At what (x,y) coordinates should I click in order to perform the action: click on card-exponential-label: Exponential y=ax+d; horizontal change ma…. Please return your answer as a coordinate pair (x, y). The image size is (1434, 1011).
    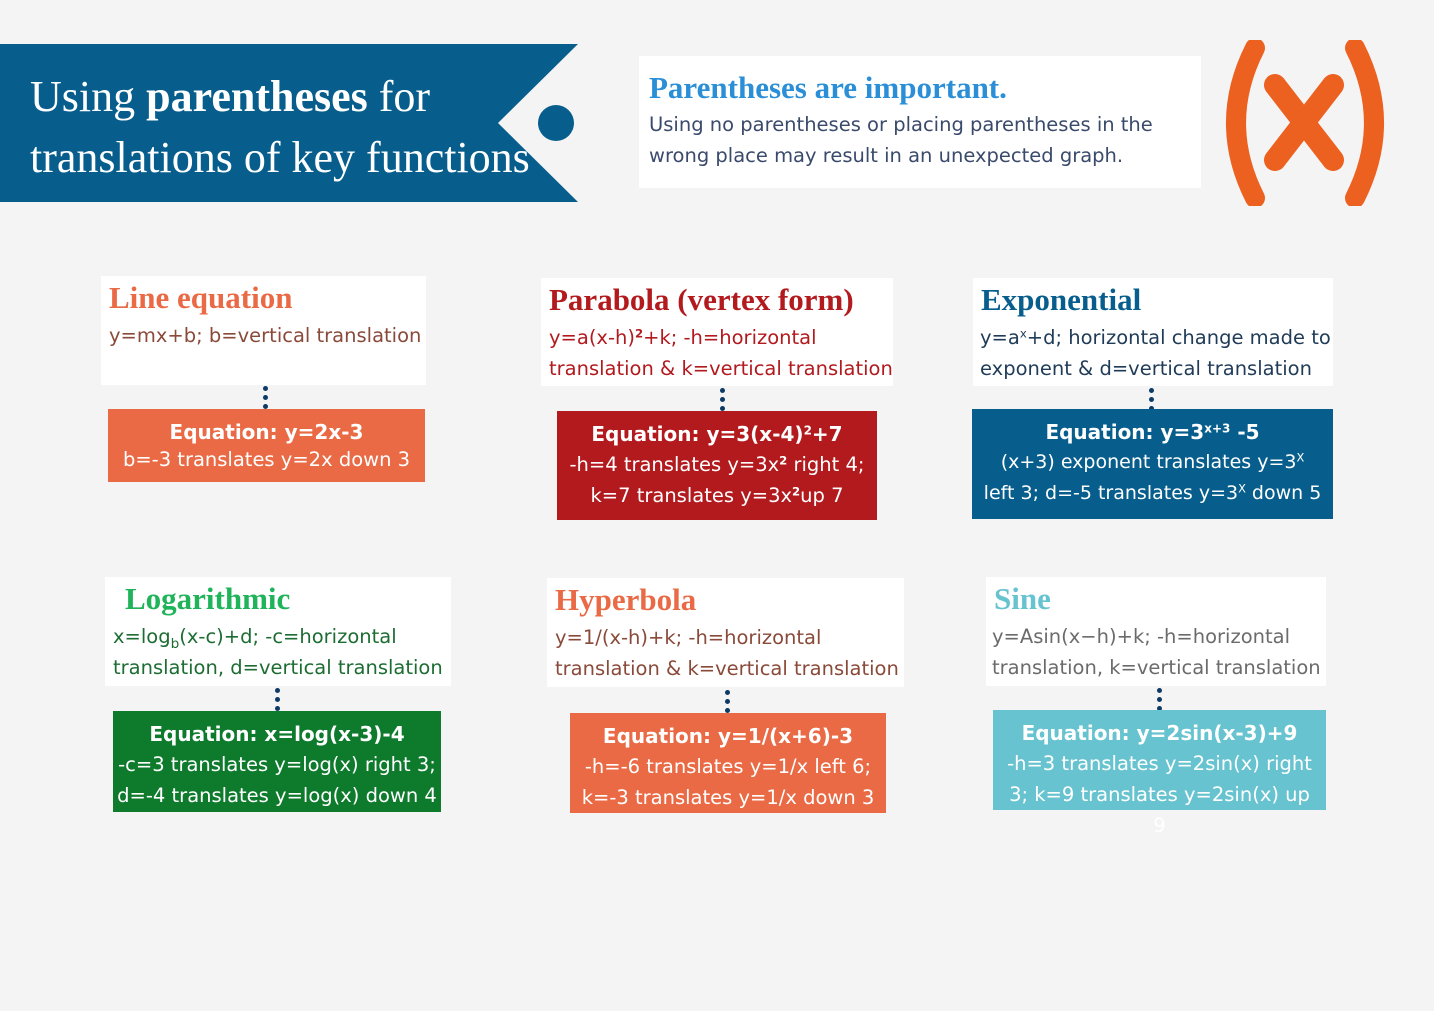
    Looking at the image, I should click on (1153, 332).